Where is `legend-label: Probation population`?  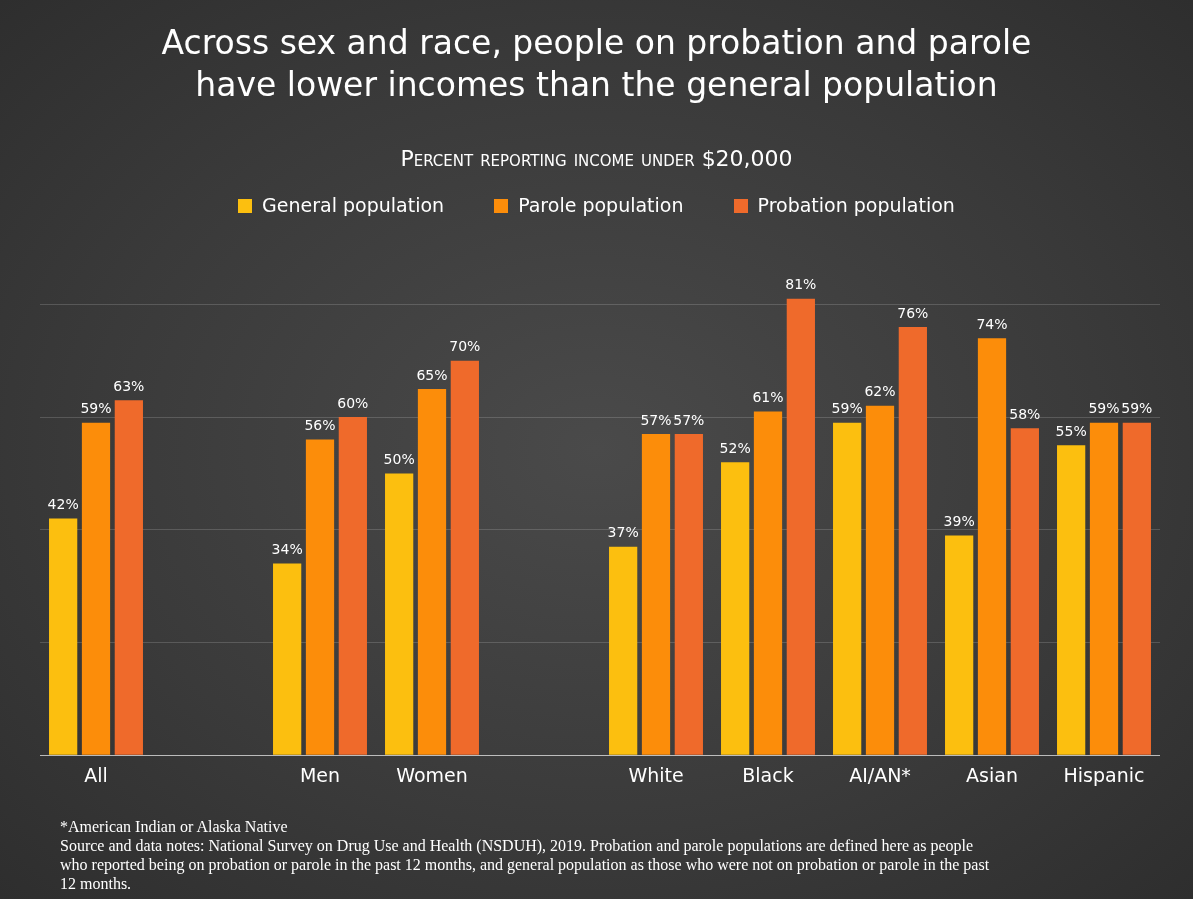
legend-label: Probation population is located at coordinates (855, 205).